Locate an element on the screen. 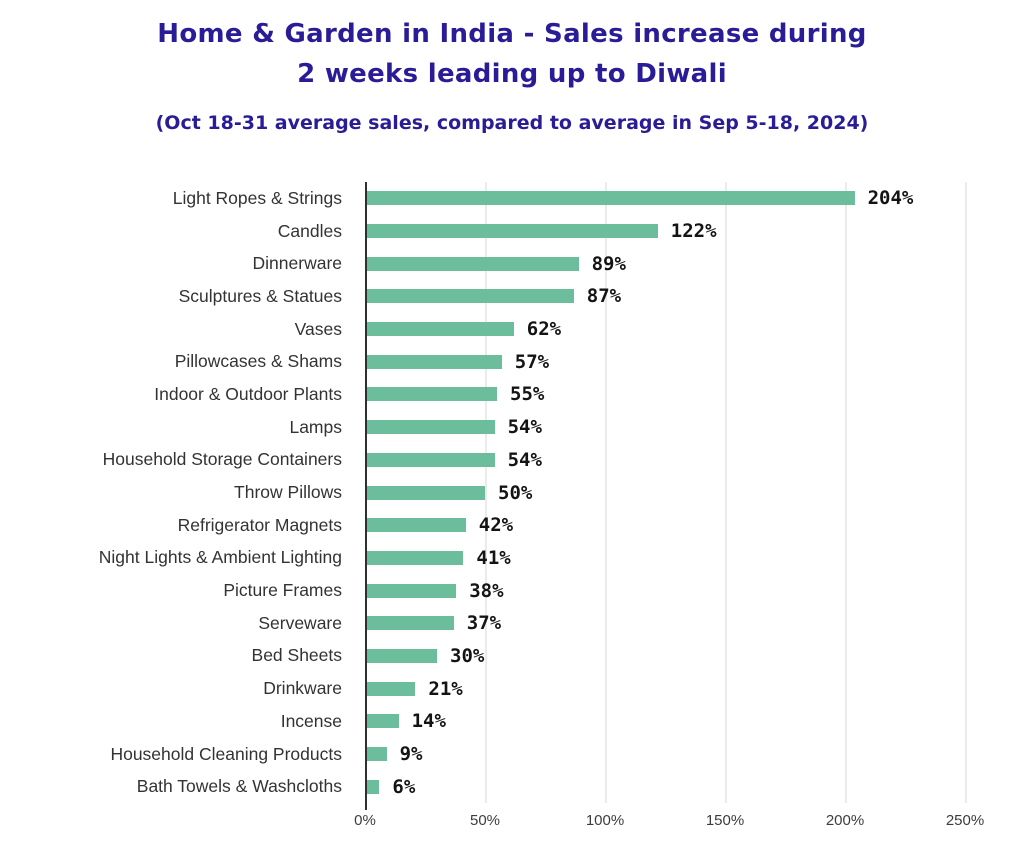 Image resolution: width=1024 pixels, height=852 pixels. bar-cell: 14% is located at coordinates (688, 721).